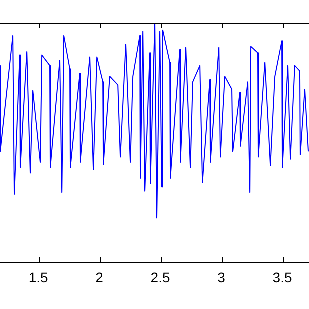  I want to click on x-tick-label: 2.5, so click(160, 277).